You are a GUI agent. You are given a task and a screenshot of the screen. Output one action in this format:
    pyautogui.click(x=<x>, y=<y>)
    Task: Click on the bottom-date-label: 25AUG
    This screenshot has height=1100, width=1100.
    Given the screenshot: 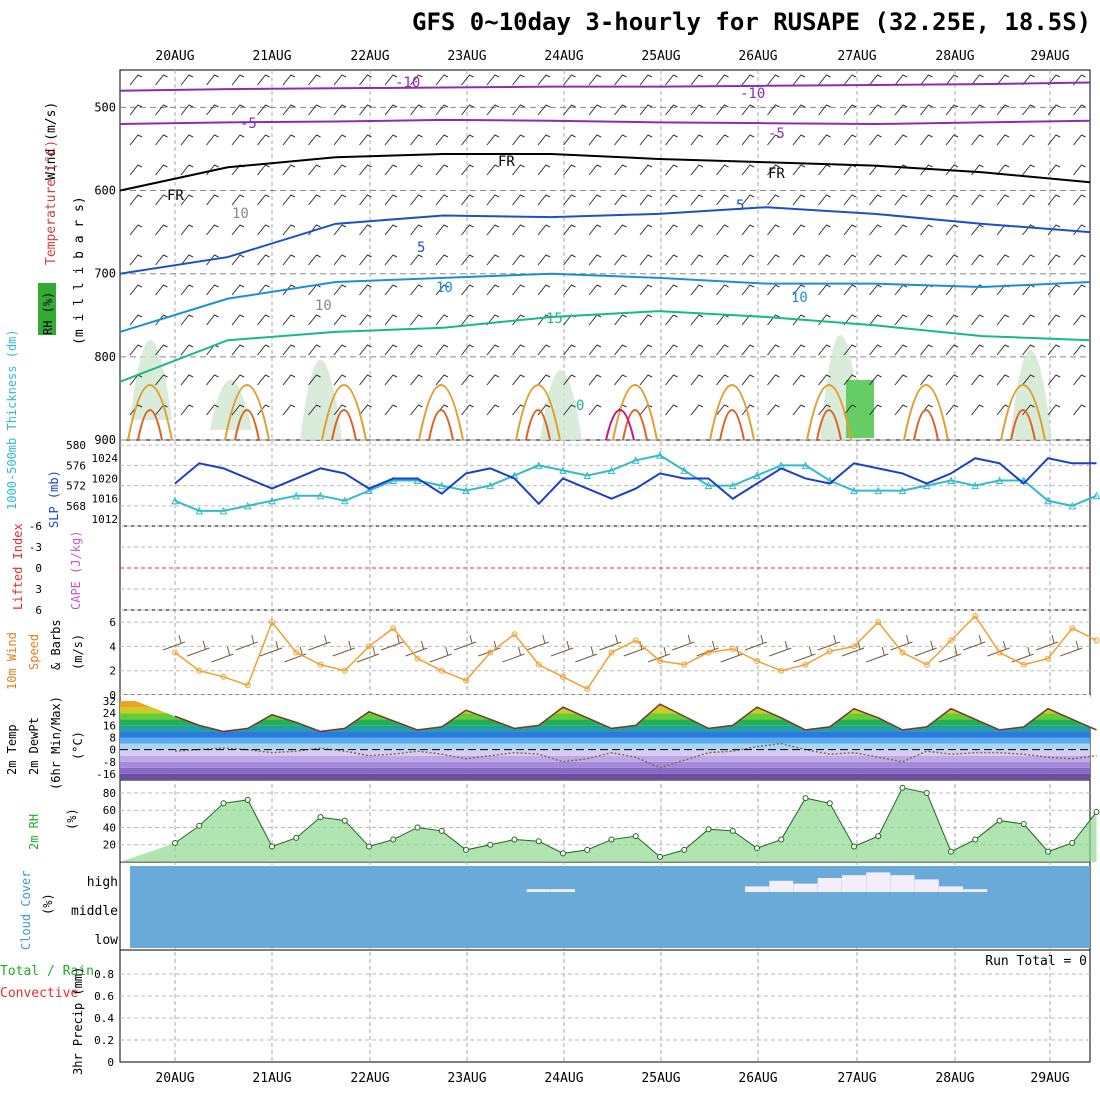 What is the action you would take?
    pyautogui.click(x=660, y=1078)
    